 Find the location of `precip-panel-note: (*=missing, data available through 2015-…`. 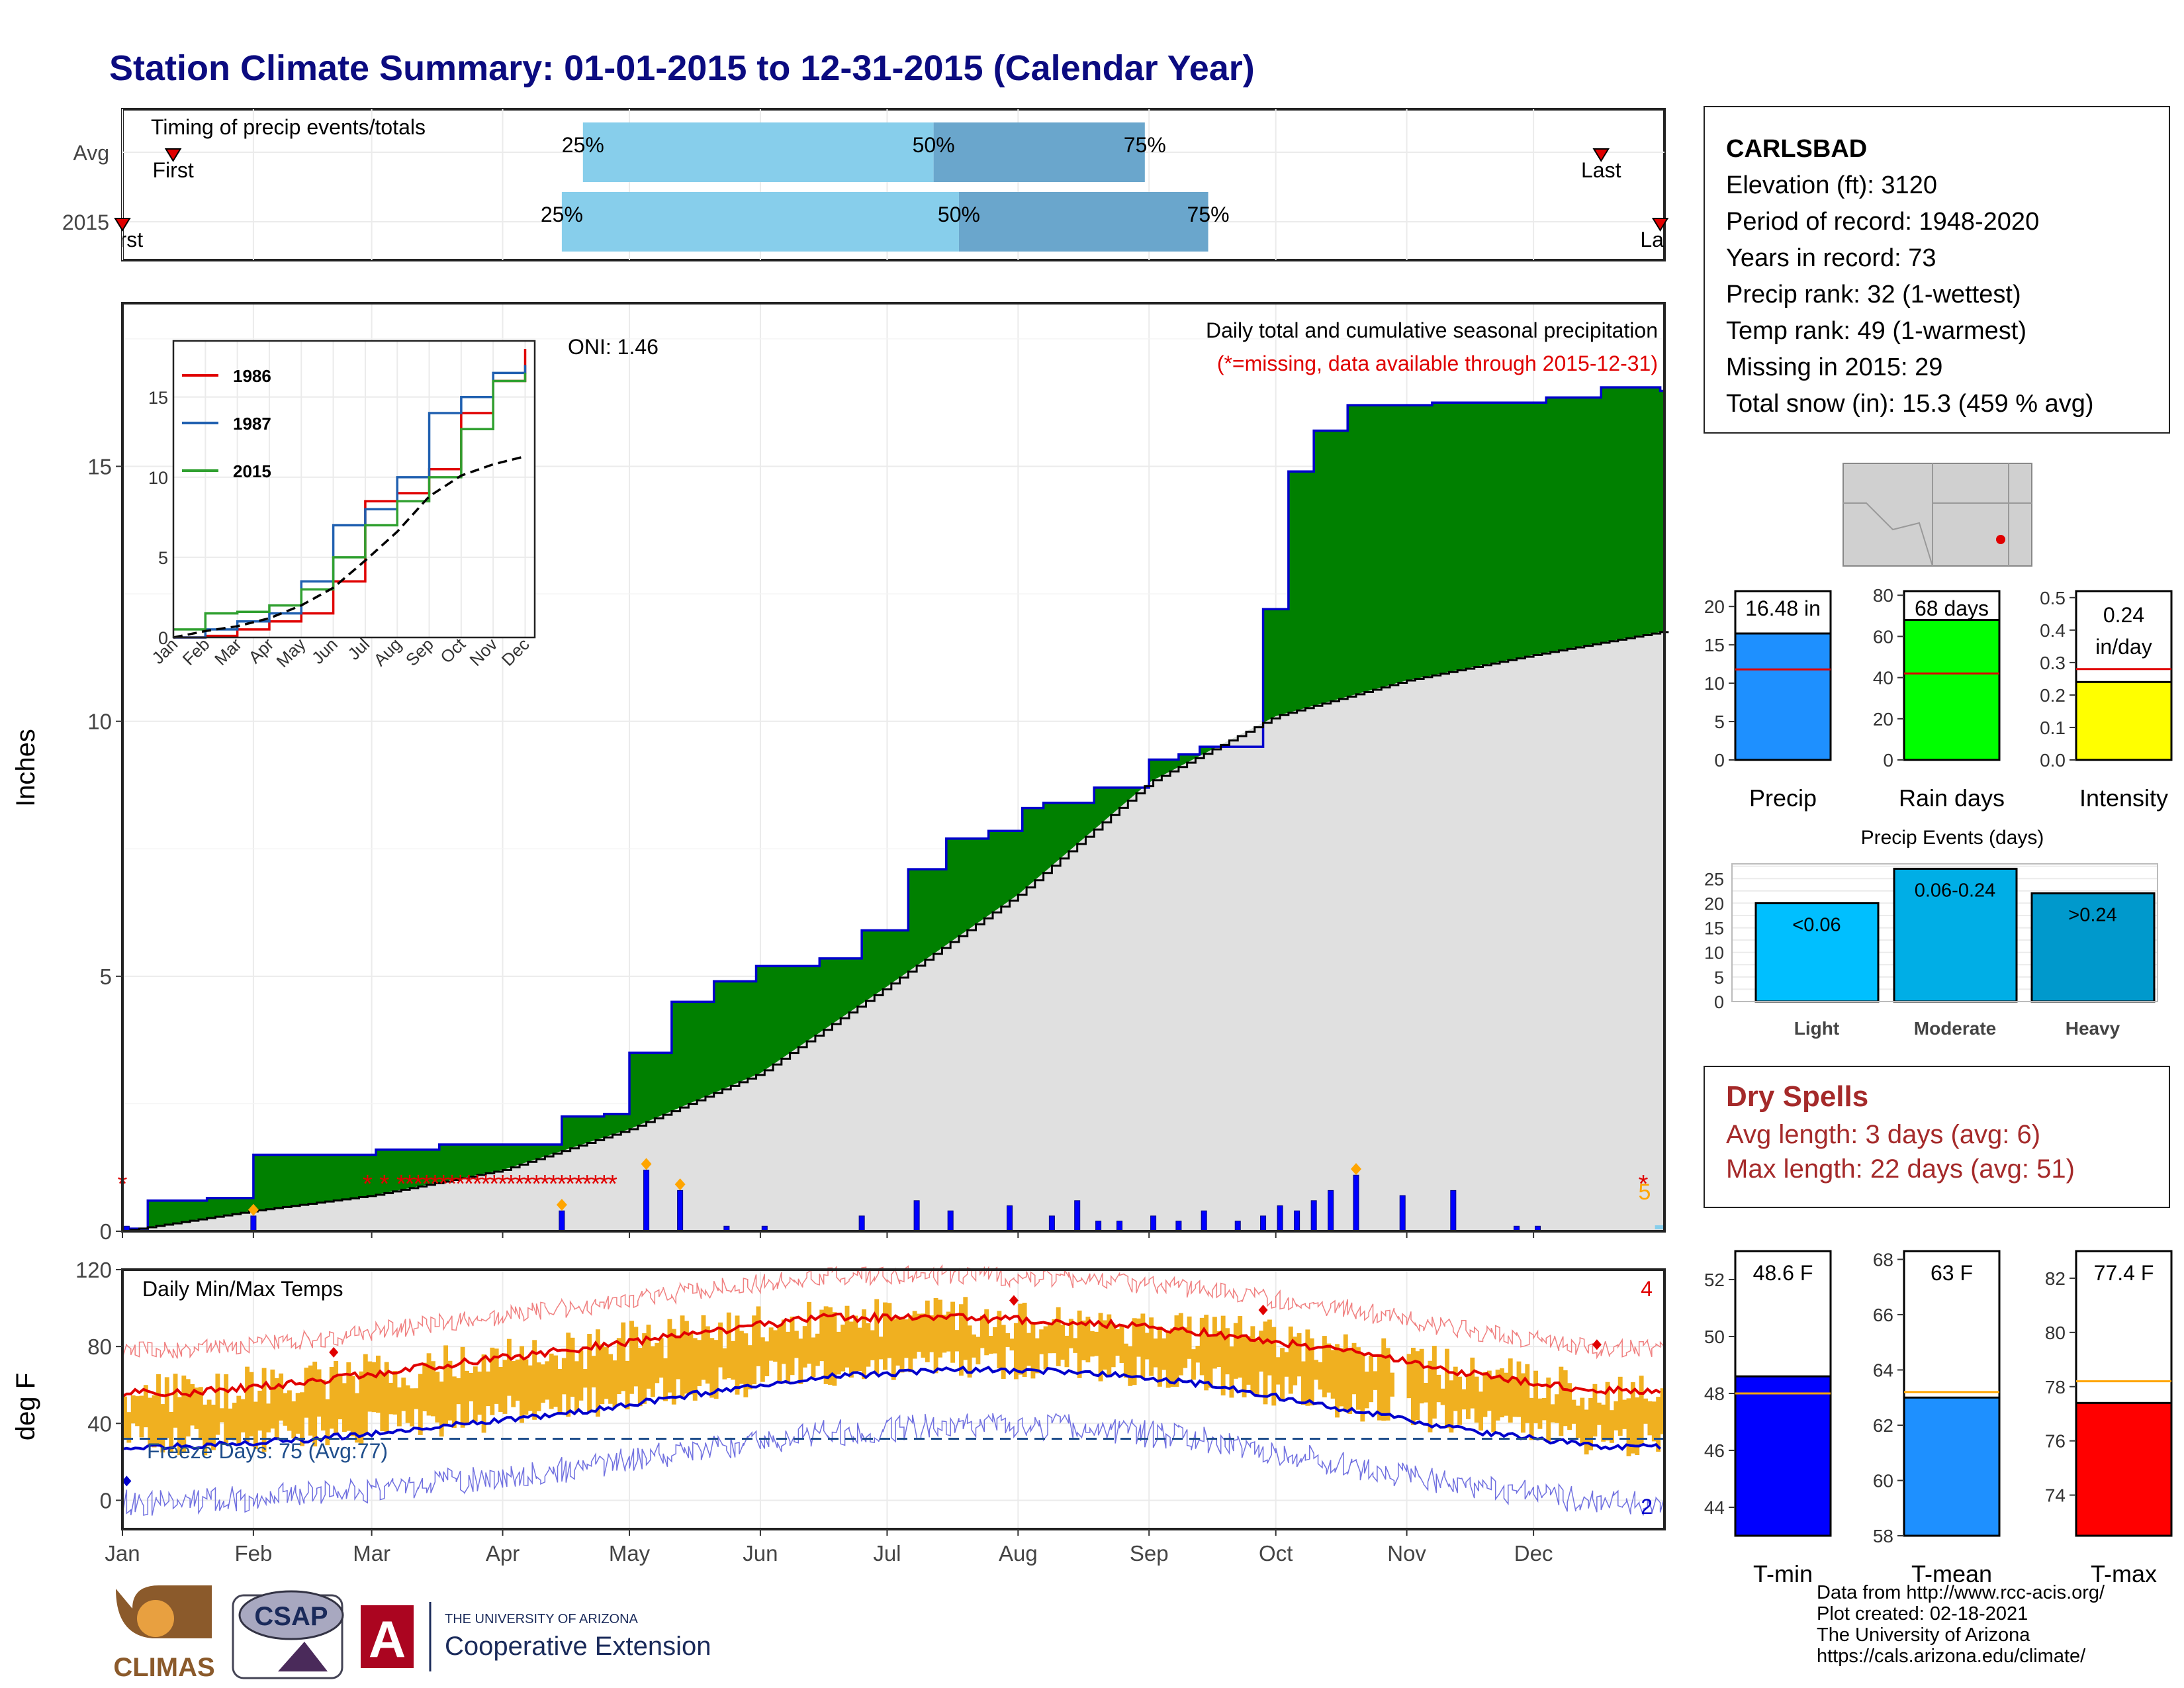

precip-panel-note: (*=missing, data available through 2015-… is located at coordinates (1437, 363).